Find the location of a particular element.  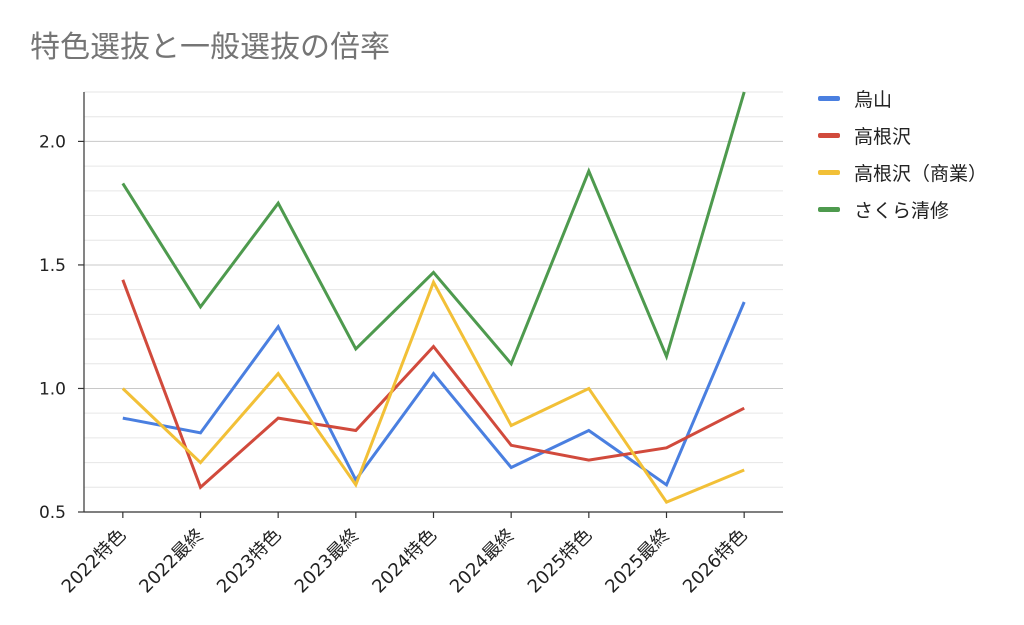

y-tick-label: 1.0 is located at coordinates (52, 389).